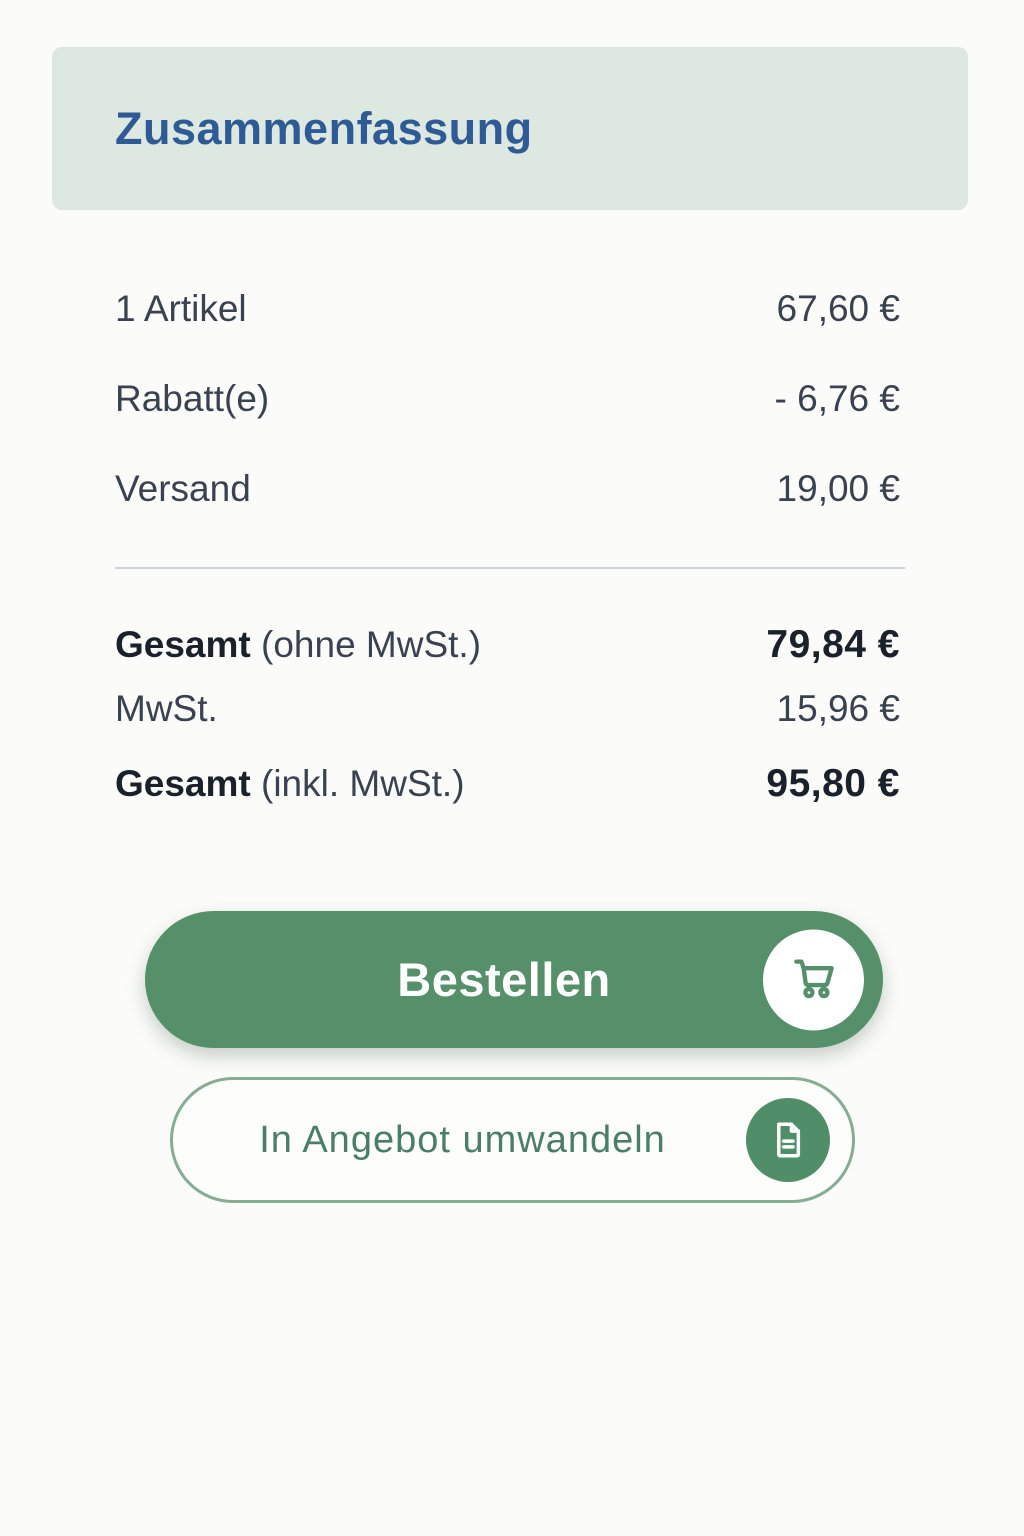 This screenshot has width=1024, height=1536. What do you see at coordinates (507, 399) in the screenshot?
I see `line-row-discount: Rabatt(e) - 6,76 €` at bounding box center [507, 399].